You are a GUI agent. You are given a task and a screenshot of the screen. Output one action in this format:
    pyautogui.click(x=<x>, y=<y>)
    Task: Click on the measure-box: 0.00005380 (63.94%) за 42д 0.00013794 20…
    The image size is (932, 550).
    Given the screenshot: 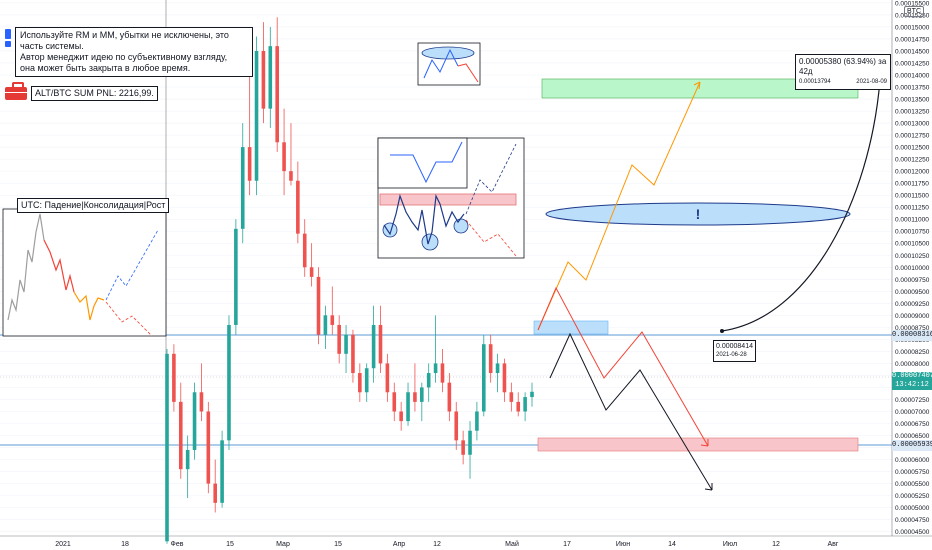 What is the action you would take?
    pyautogui.click(x=843, y=72)
    